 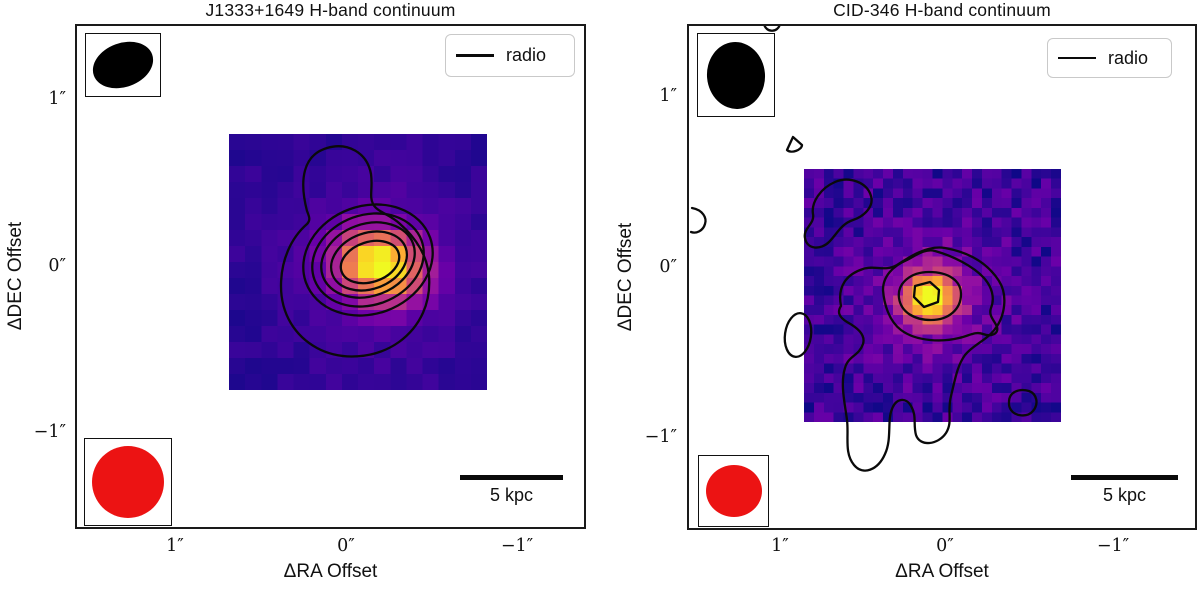 What do you see at coordinates (511, 495) in the screenshot?
I see `scalebar-label-left: 5 kpc` at bounding box center [511, 495].